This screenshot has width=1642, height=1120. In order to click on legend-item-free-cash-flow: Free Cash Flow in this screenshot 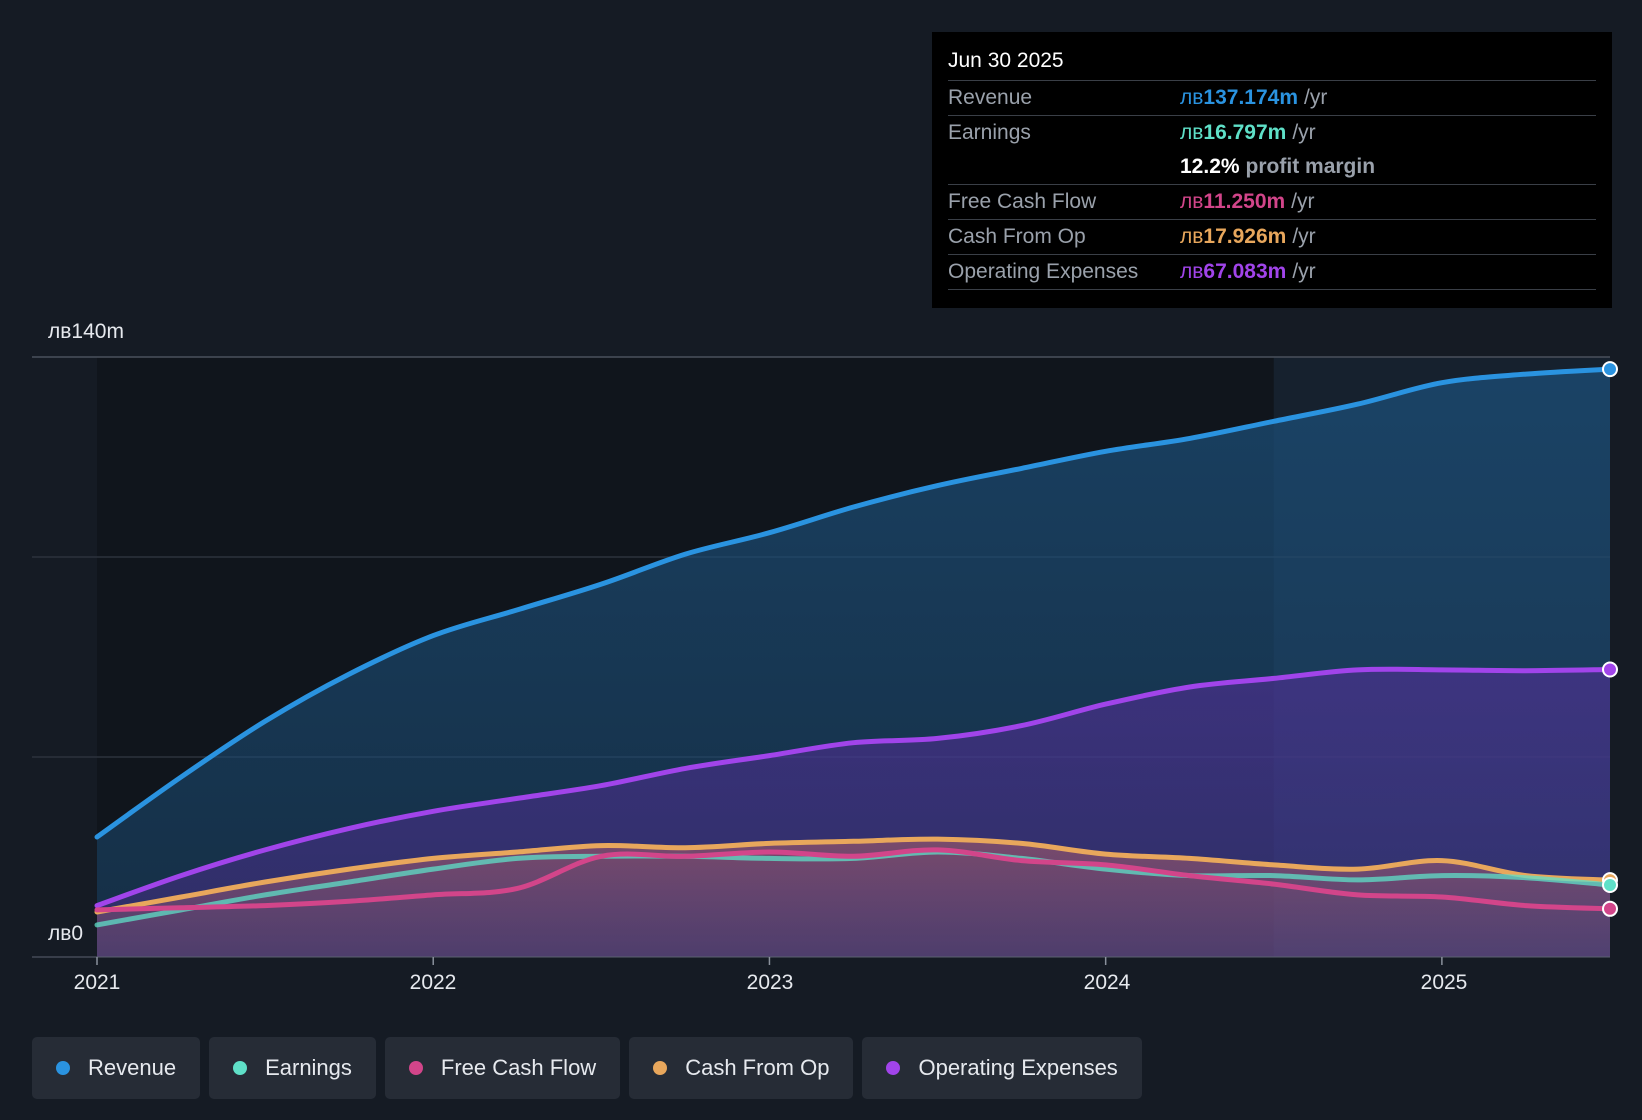, I will do `click(502, 1068)`.